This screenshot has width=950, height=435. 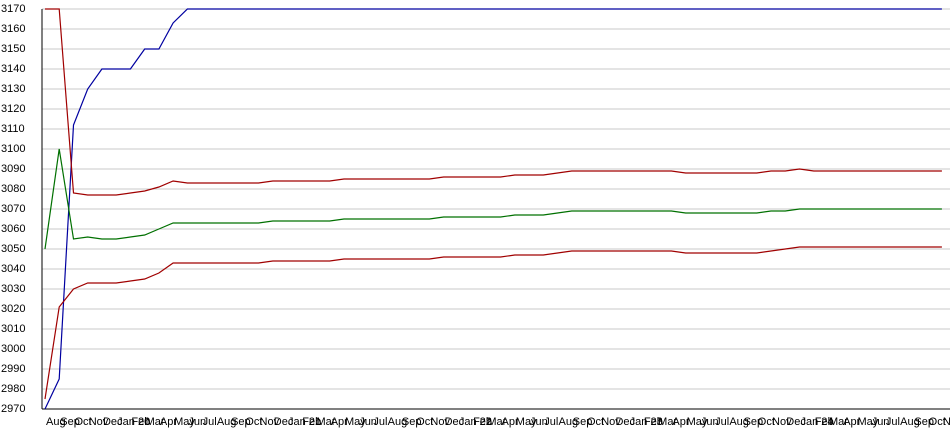 What do you see at coordinates (13, 269) in the screenshot?
I see `y-tick-label: 3040` at bounding box center [13, 269].